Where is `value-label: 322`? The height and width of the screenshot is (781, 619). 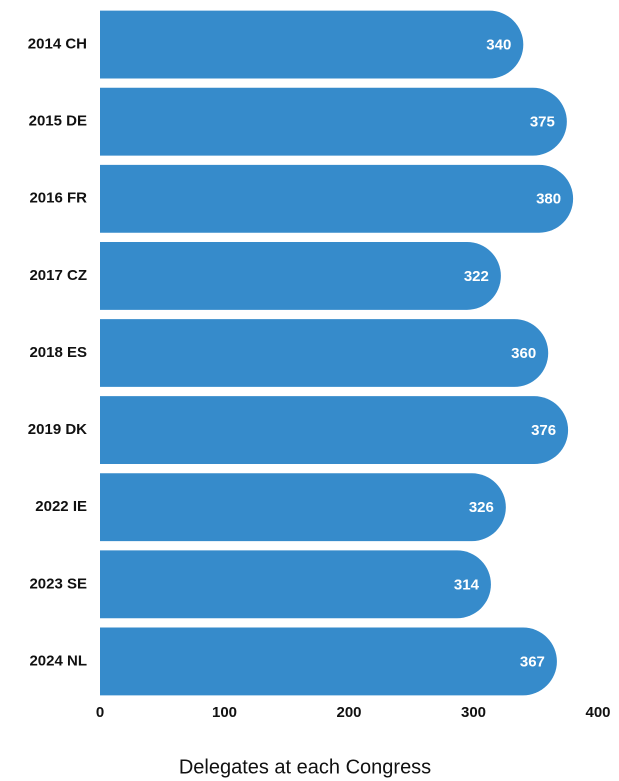
value-label: 322 is located at coordinates (476, 276).